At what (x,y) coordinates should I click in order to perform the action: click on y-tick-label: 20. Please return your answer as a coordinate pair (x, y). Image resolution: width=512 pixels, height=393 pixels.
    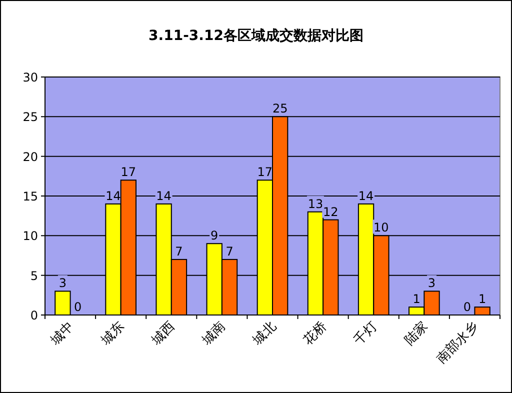
    Looking at the image, I should click on (30, 157).